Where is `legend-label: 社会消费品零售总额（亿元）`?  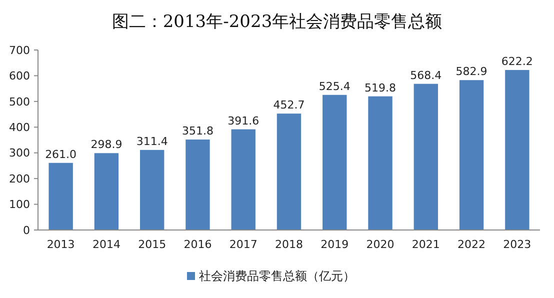
legend-label: 社会消费品零售总额（亿元） is located at coordinates (277, 276).